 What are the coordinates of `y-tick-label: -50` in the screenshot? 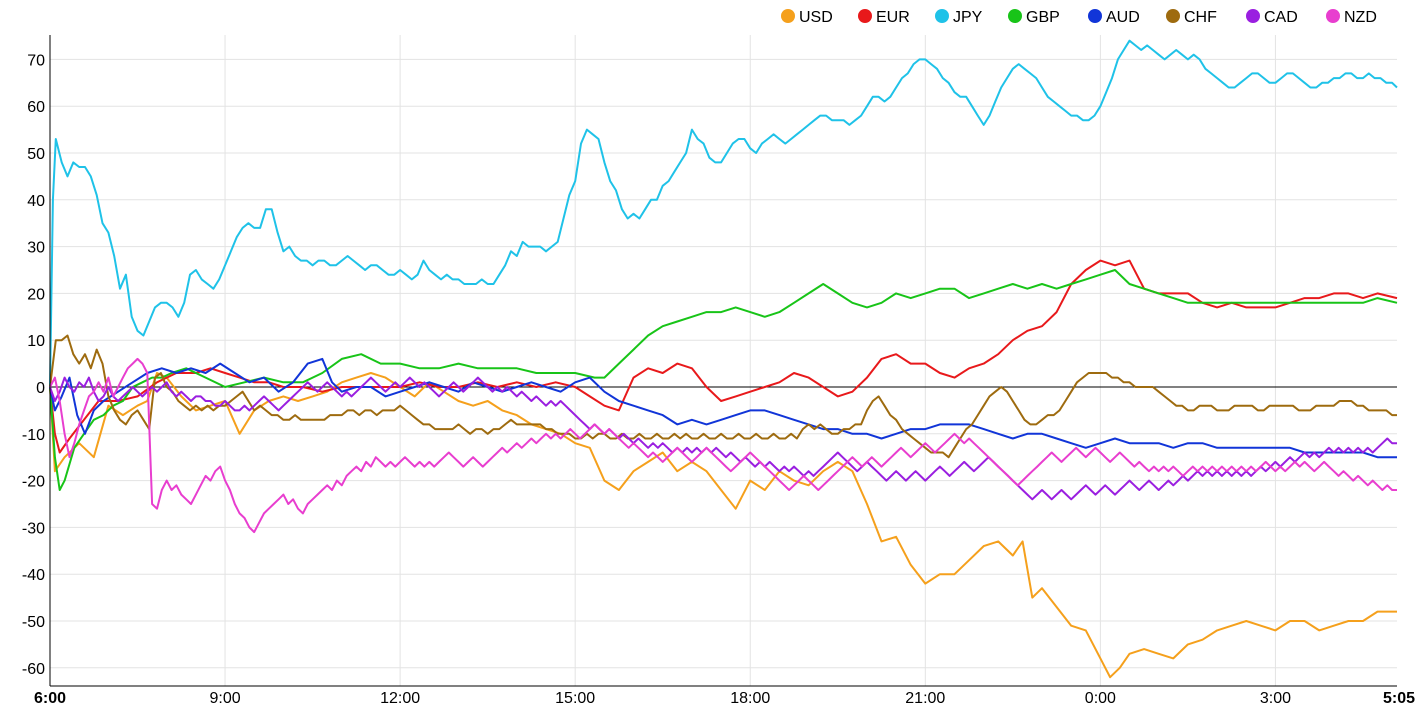 It's located at (33, 622).